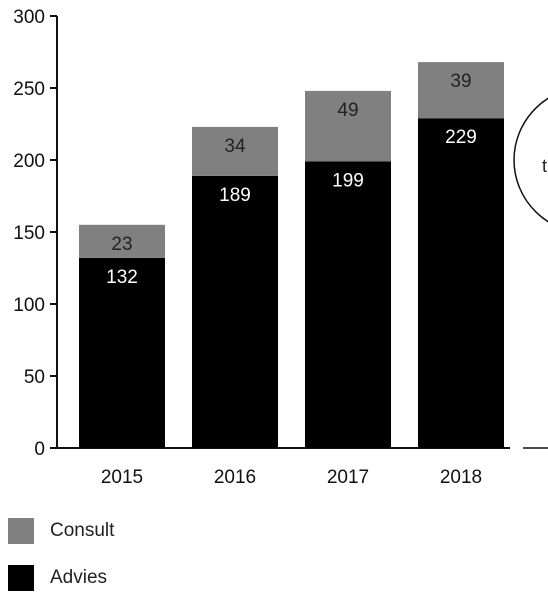  What do you see at coordinates (29, 233) in the screenshot?
I see `y-tick-label: 150` at bounding box center [29, 233].